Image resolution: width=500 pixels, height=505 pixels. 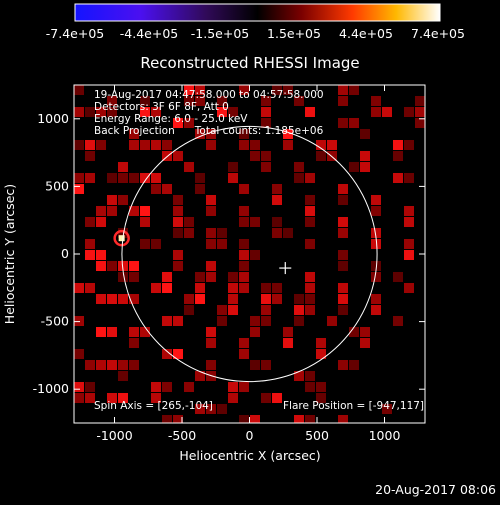 I want to click on x-tick-label: 1000, so click(x=385, y=435).